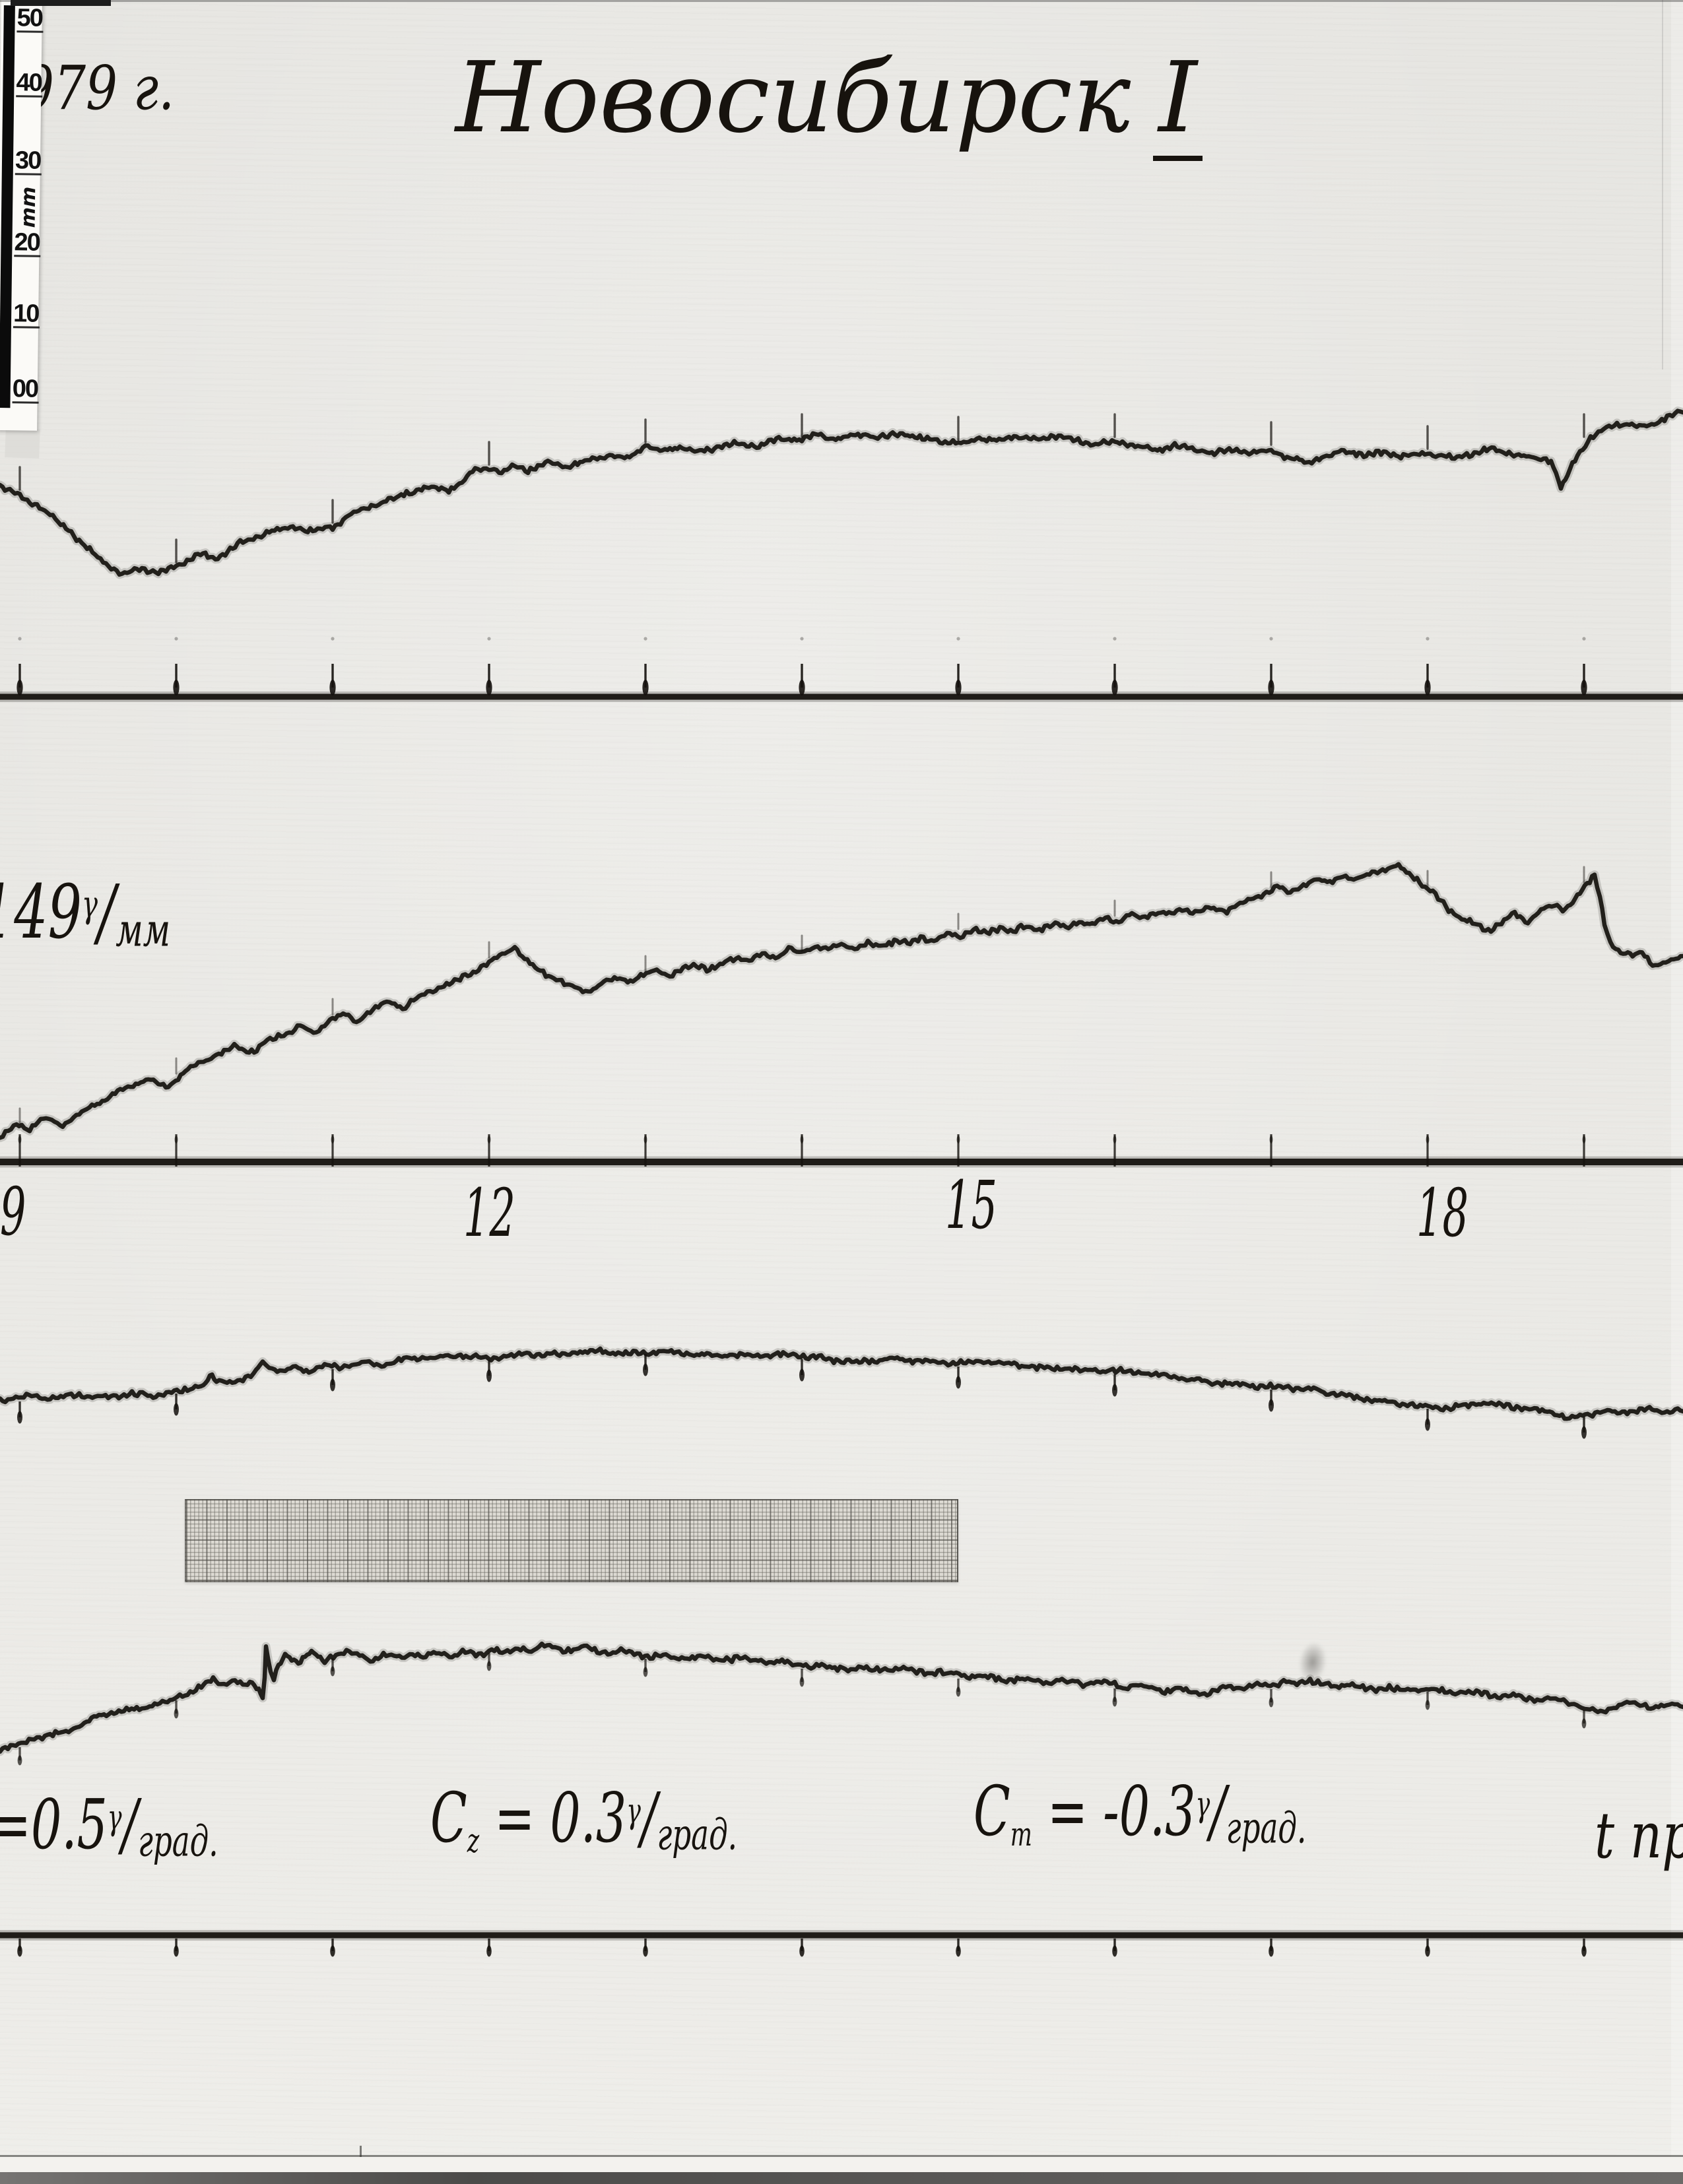 This screenshot has height=2184, width=1683. I want to click on title-station-name: Новосибирск, so click(793, 97).